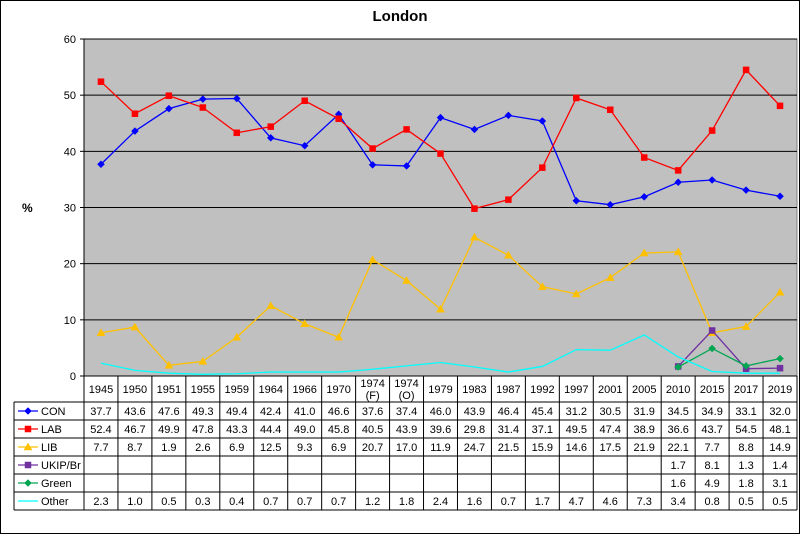 The height and width of the screenshot is (534, 800). I want to click on x-tick-label: 1992, so click(542, 390).